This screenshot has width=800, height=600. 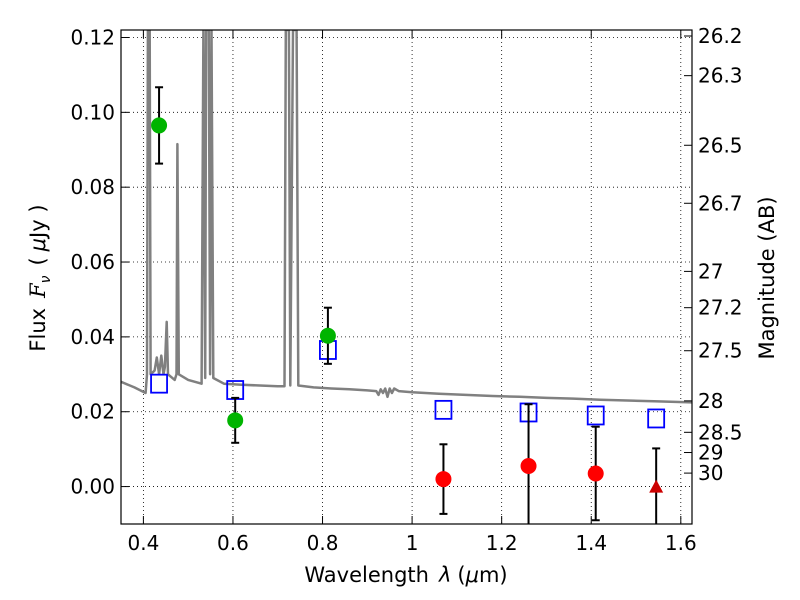 What do you see at coordinates (143, 543) in the screenshot?
I see `x-tick-label: 0.4` at bounding box center [143, 543].